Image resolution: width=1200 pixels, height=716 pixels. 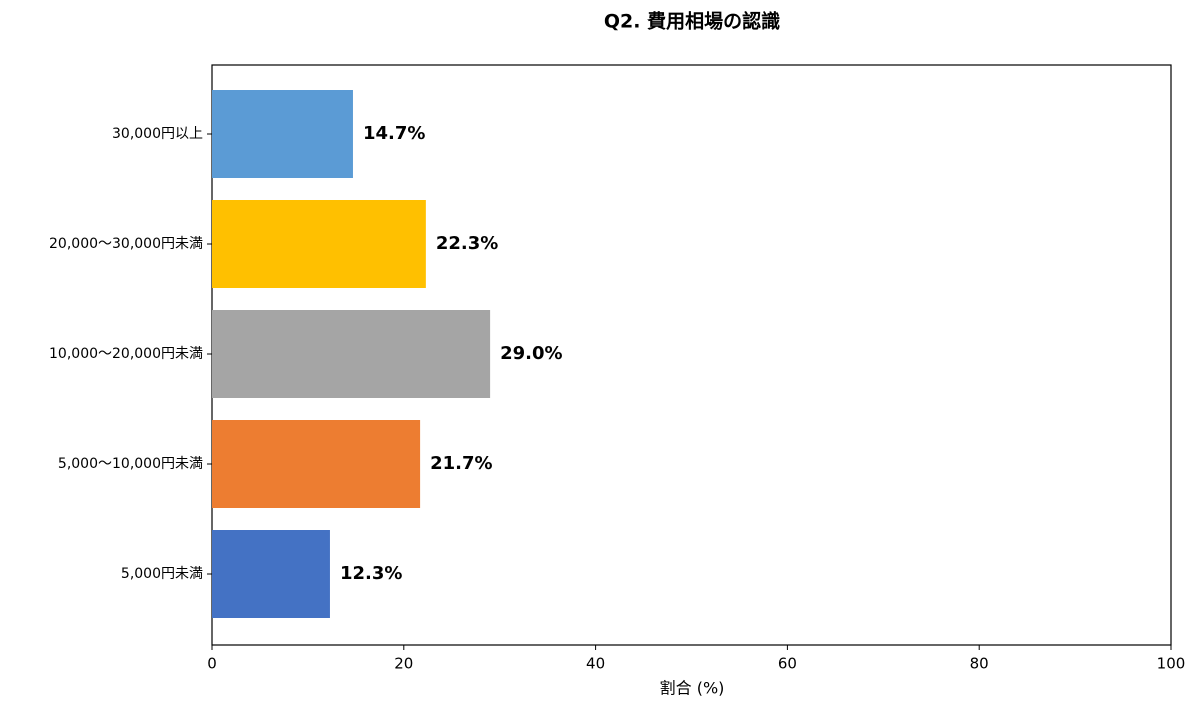 I want to click on chart-title: Q2. 費用相場の認識, so click(x=692, y=21).